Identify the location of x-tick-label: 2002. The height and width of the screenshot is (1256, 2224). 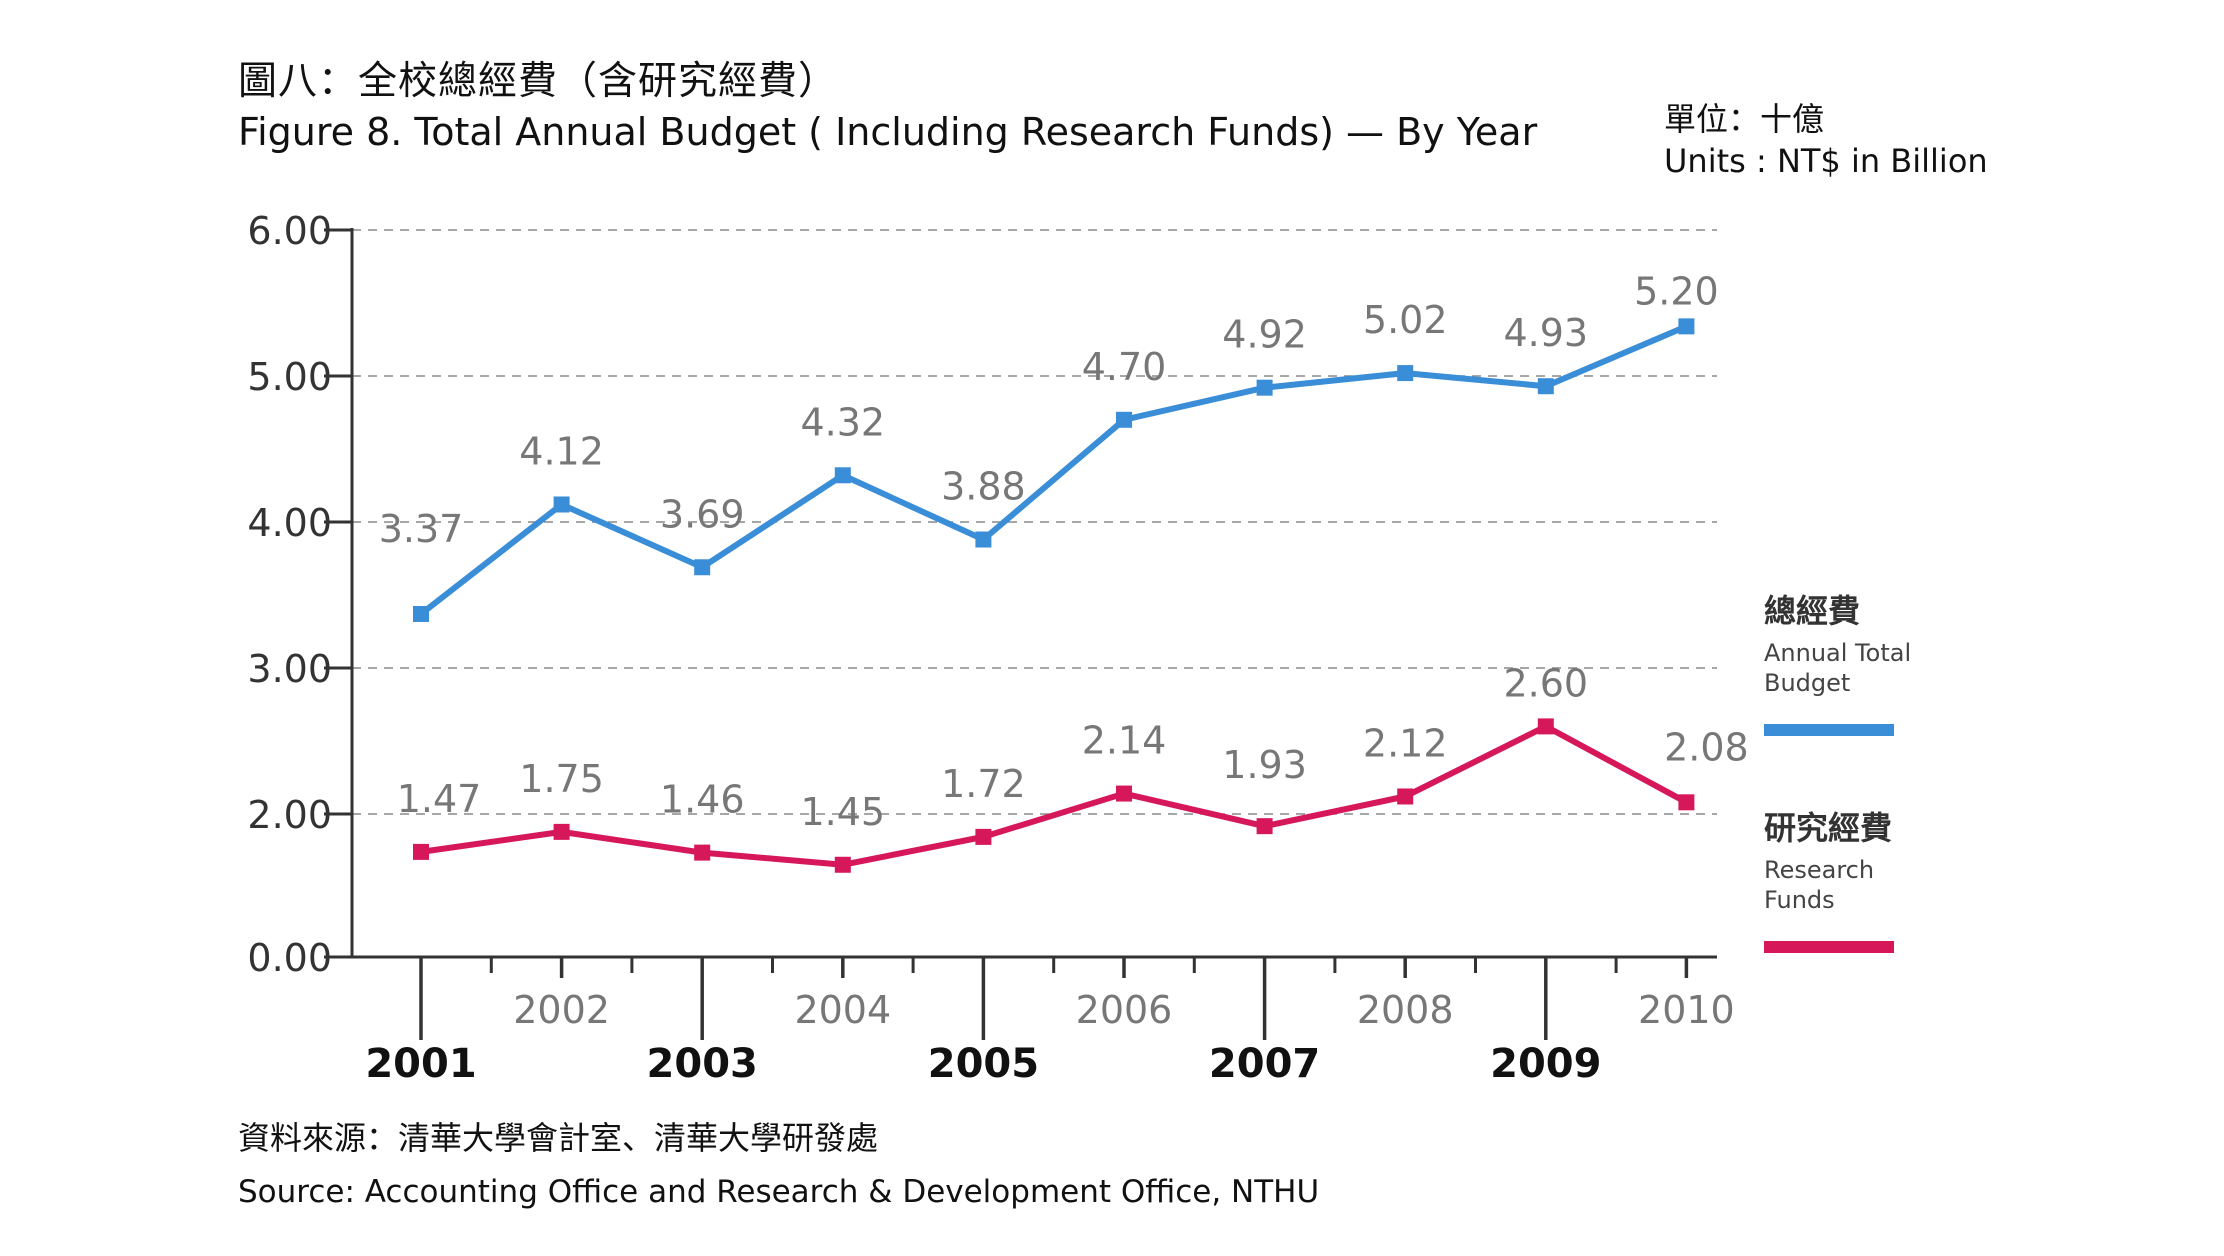
(561, 1010).